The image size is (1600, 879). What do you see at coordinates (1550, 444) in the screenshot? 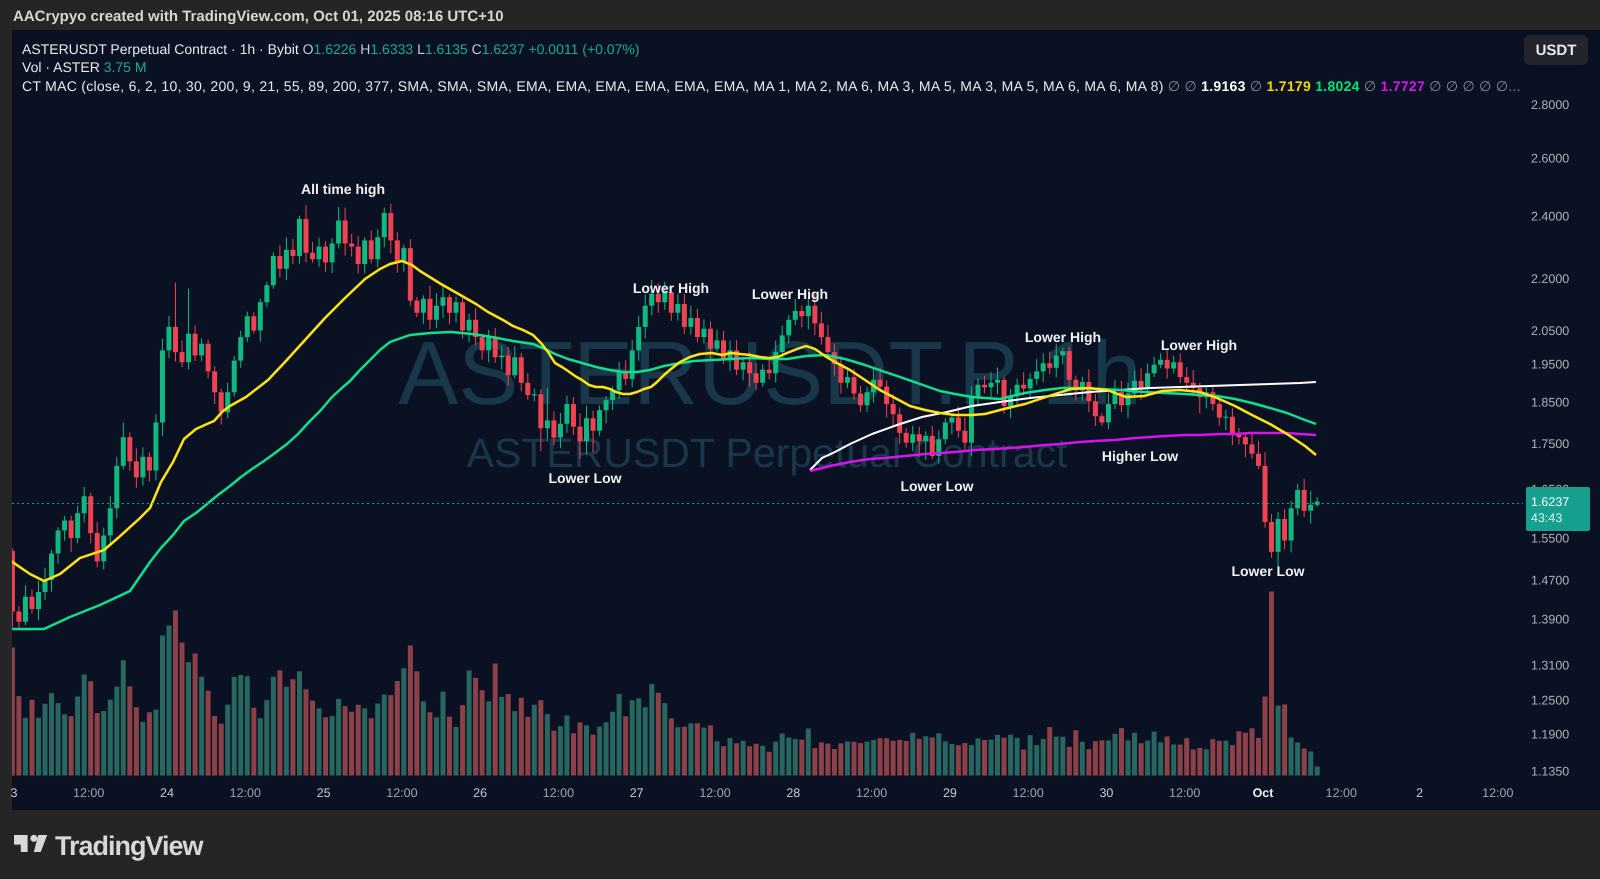
I see `svg-text: 1.7500` at bounding box center [1550, 444].